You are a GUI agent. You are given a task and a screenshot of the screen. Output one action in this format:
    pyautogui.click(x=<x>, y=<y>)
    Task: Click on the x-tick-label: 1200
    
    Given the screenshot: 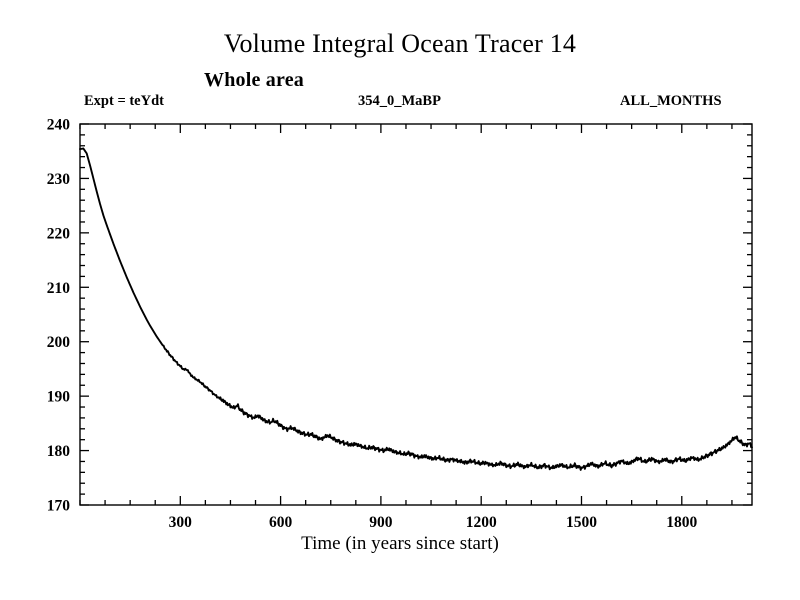 What is the action you would take?
    pyautogui.click(x=481, y=522)
    